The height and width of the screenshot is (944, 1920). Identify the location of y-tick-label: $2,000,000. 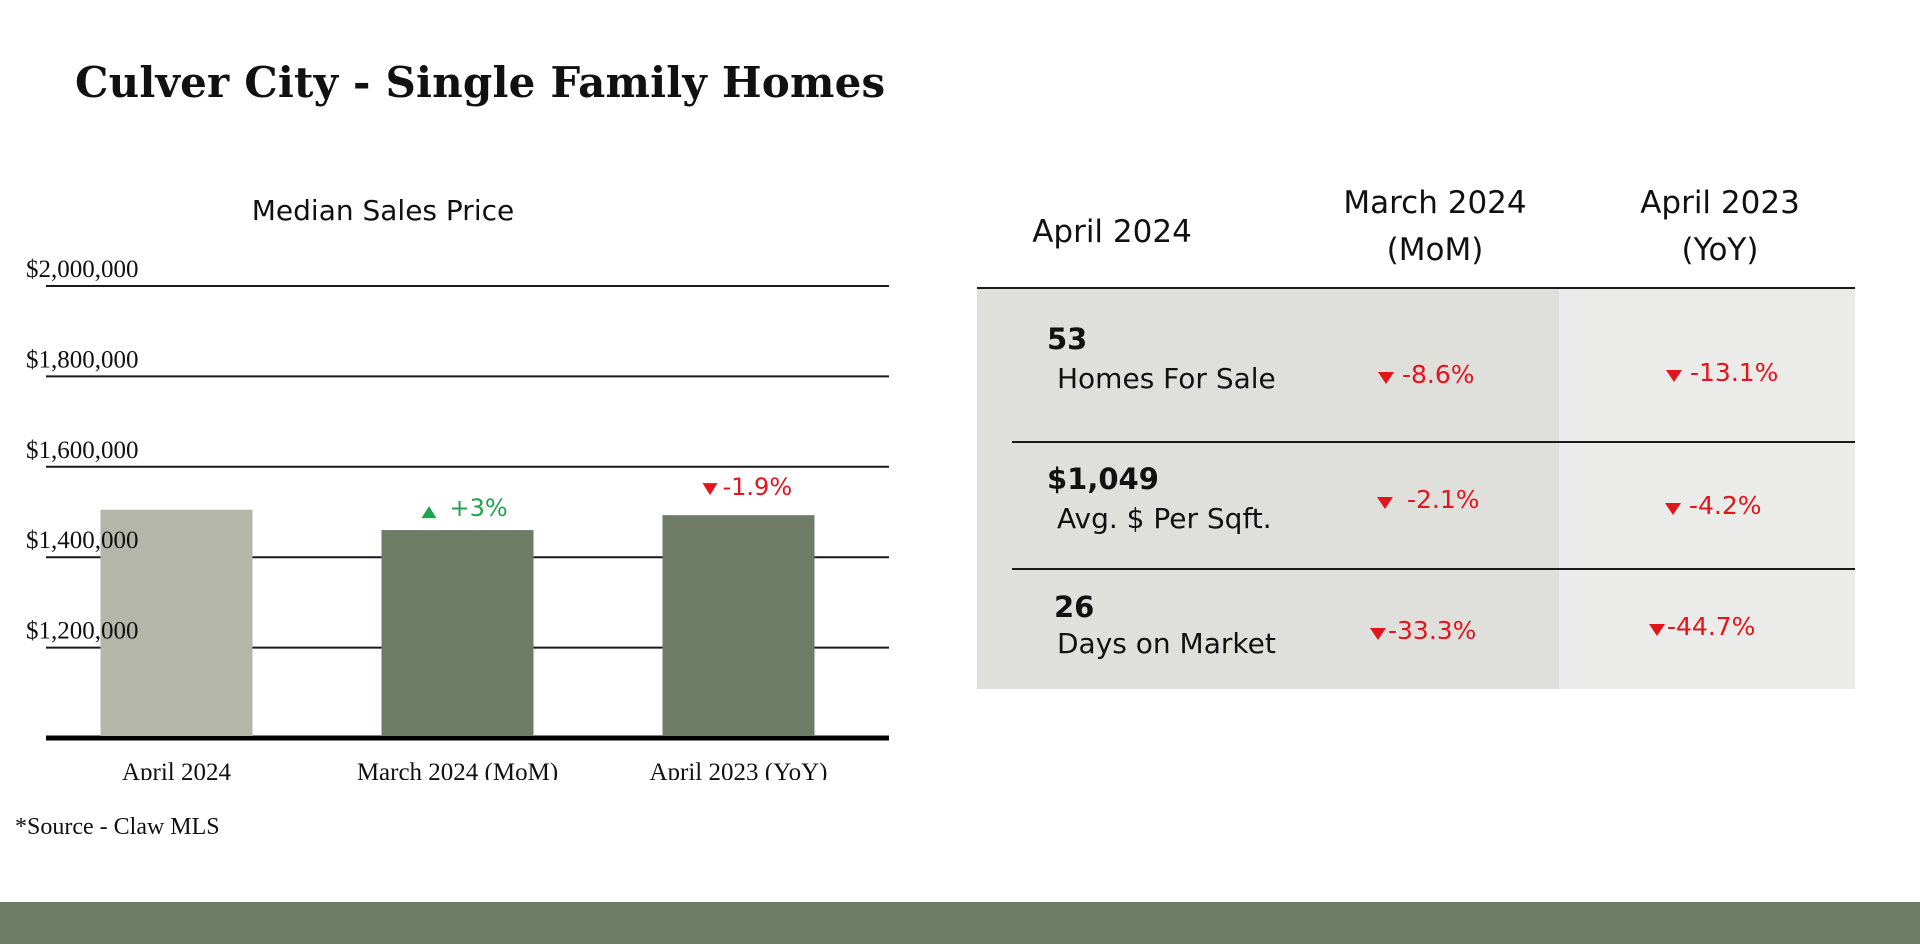
(82, 269).